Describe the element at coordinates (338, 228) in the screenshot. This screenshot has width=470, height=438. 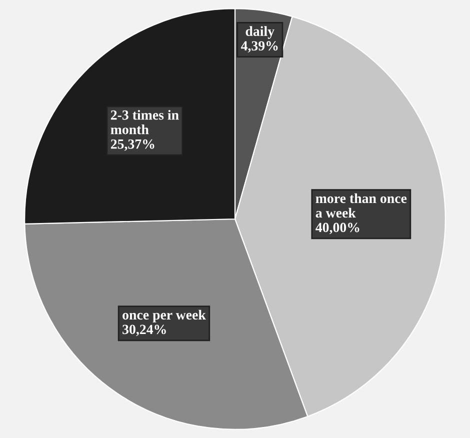
I see `data-label: 40,00%` at that location.